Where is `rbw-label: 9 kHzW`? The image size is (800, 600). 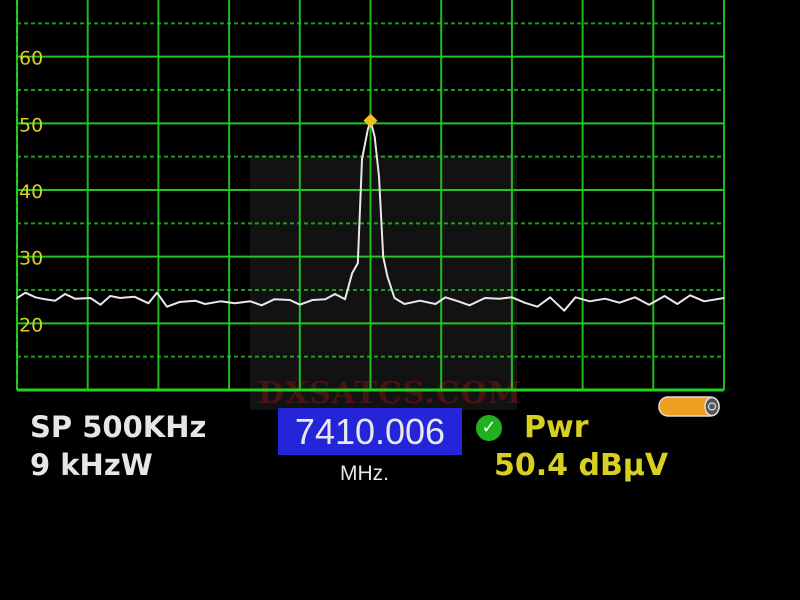
rbw-label: 9 kHzW is located at coordinates (91, 465).